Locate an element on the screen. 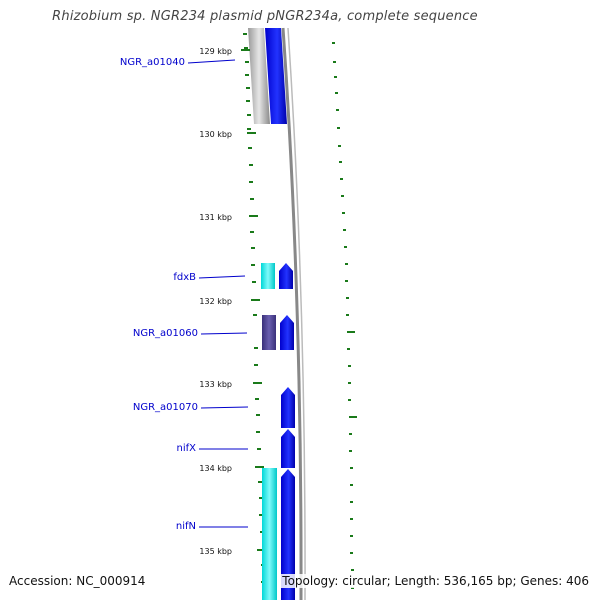  gene-label: NGR_a01040 is located at coordinates (152, 62).